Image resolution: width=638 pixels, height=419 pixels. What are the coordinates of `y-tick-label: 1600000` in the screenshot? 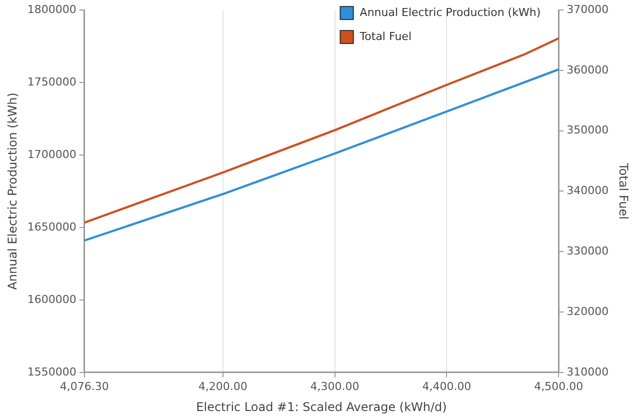 It's located at (51, 299).